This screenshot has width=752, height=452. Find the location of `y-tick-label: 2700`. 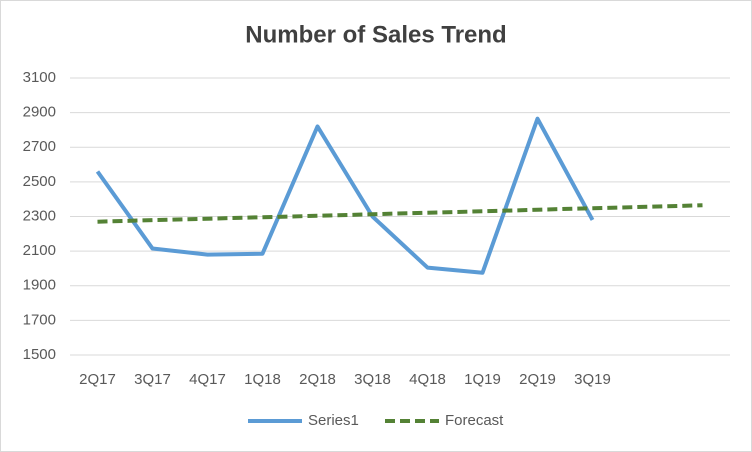

y-tick-label: 2700 is located at coordinates (39, 146).